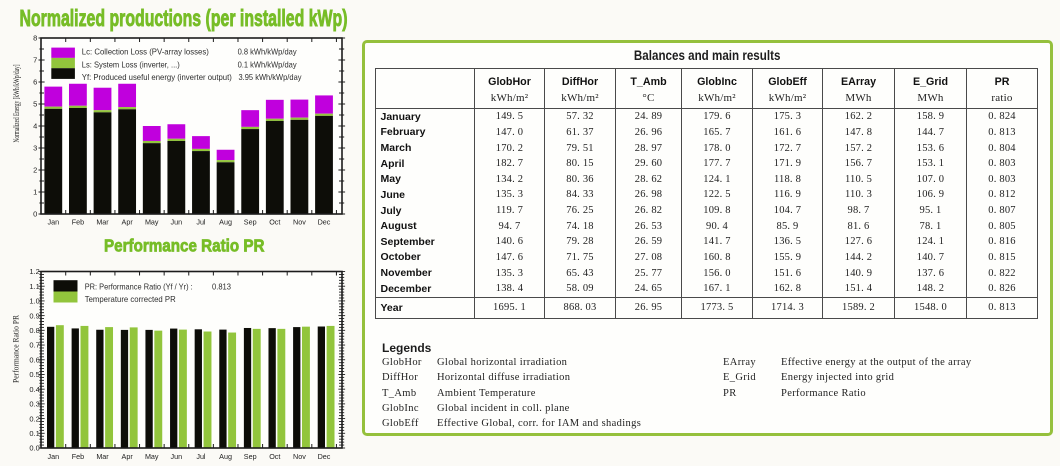  I want to click on svg-text: Temperature corrected PR, so click(130, 299).